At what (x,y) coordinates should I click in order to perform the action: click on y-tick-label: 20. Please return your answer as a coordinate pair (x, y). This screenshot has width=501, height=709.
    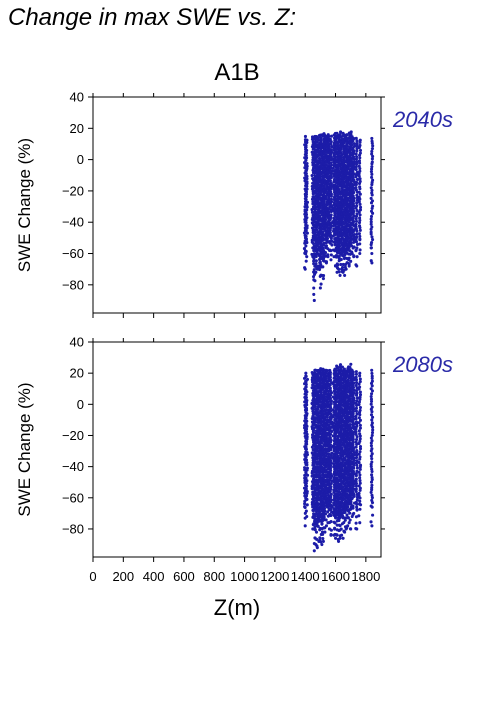
    Looking at the image, I should click on (77, 128).